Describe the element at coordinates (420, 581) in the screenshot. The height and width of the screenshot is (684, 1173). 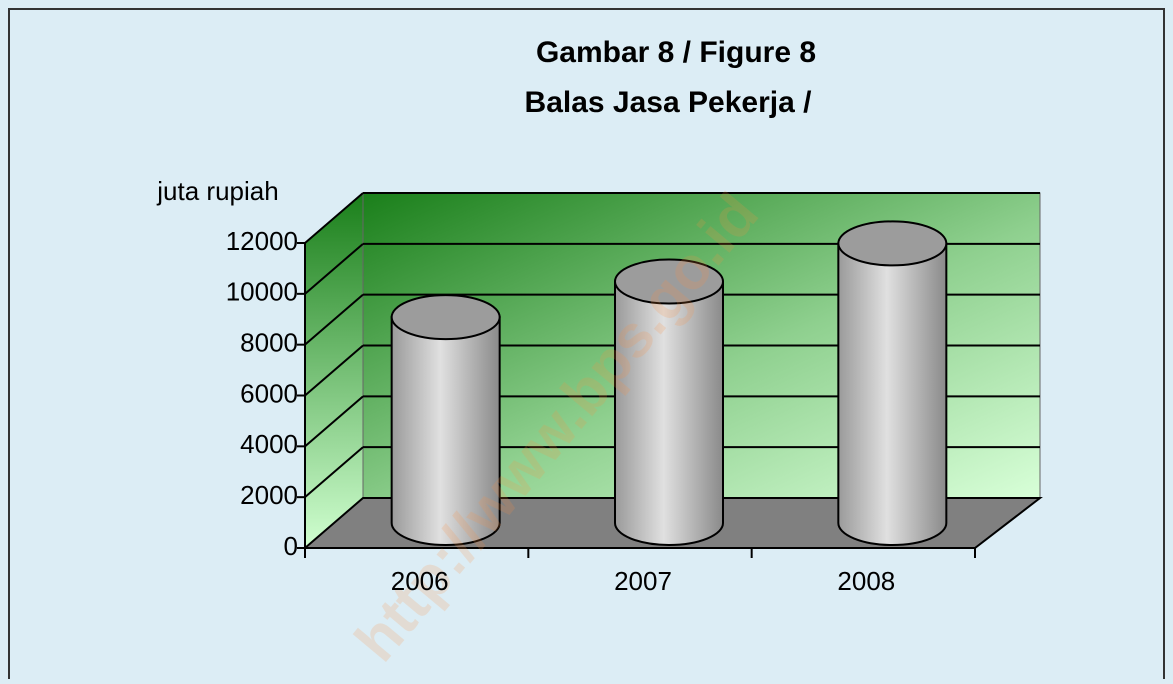
I see `x-tick-label: 2006` at that location.